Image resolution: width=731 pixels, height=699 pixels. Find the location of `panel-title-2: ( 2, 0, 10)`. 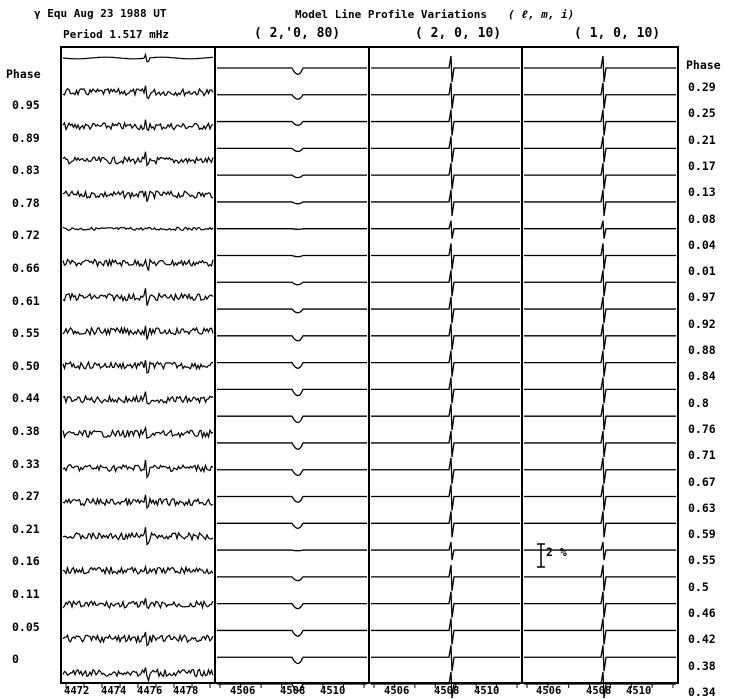

panel-title-2: ( 2, 0, 10) is located at coordinates (458, 33).